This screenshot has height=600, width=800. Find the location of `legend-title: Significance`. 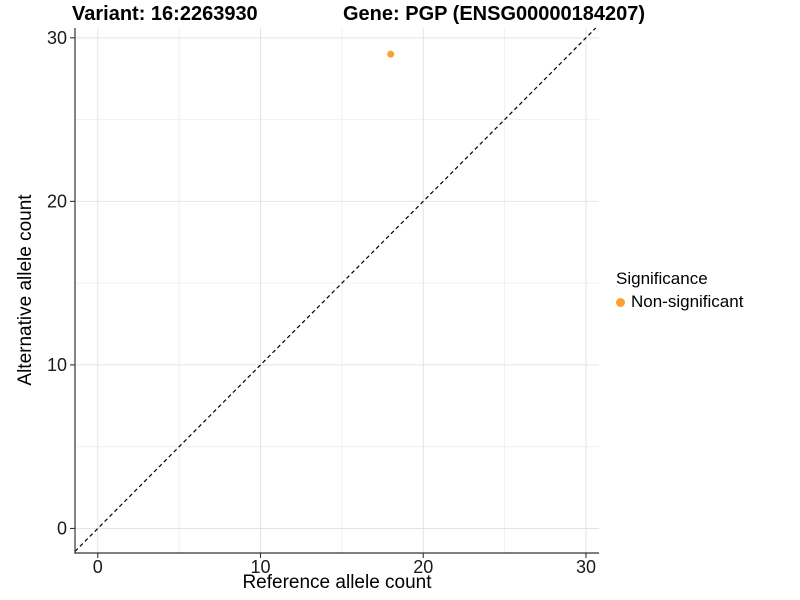

legend-title: Significance is located at coordinates (662, 278).